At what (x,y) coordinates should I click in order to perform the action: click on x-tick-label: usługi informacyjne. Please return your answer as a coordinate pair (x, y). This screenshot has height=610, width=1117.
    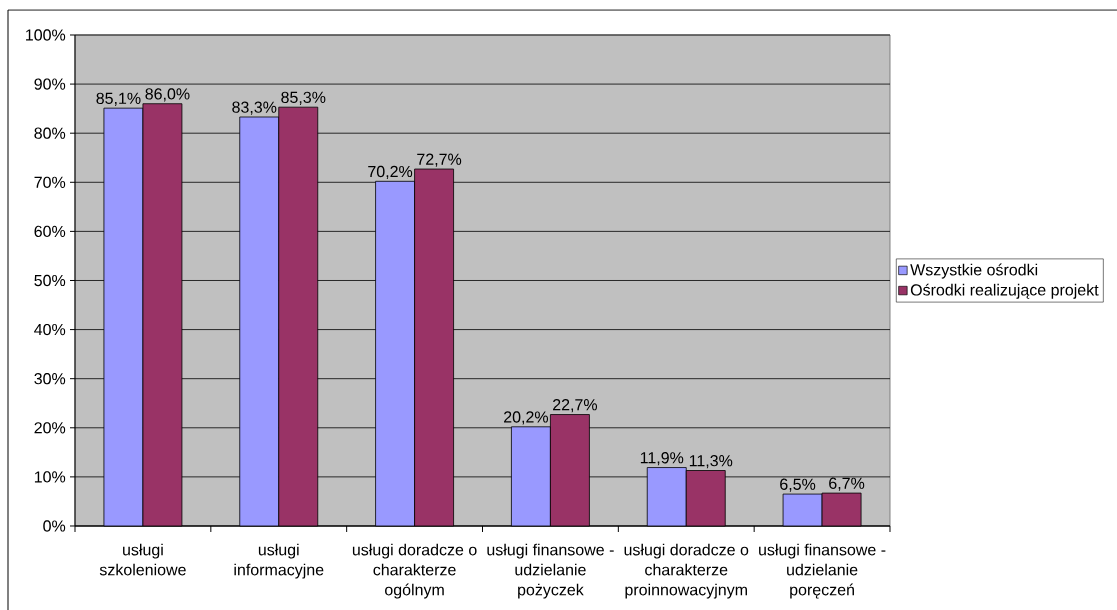
    Looking at the image, I should click on (279, 561).